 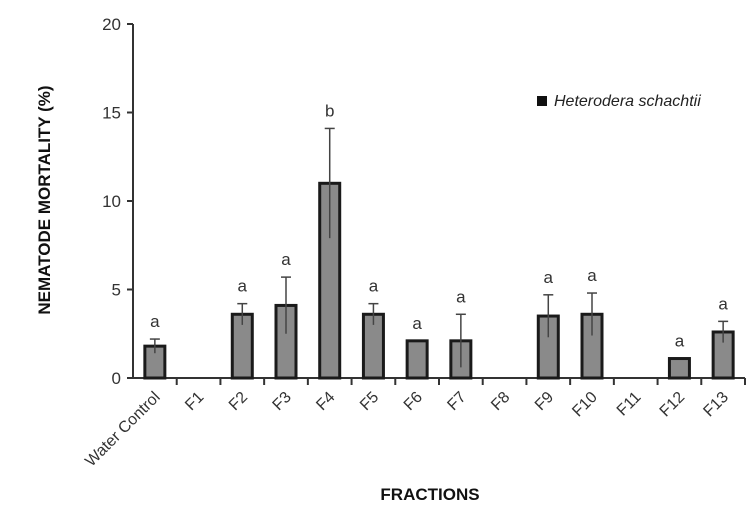 I want to click on y-tick-label: 5, so click(x=116, y=290).